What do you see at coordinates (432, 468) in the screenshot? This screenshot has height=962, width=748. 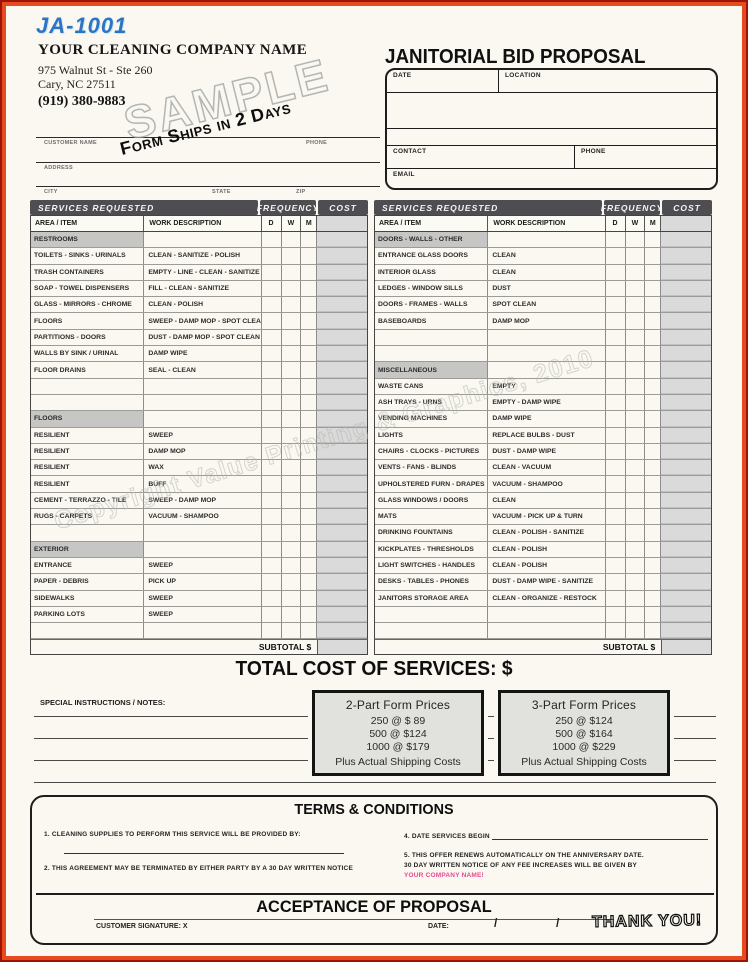 I see `area-item-cell: VENTS - FANS - BLINDS` at bounding box center [432, 468].